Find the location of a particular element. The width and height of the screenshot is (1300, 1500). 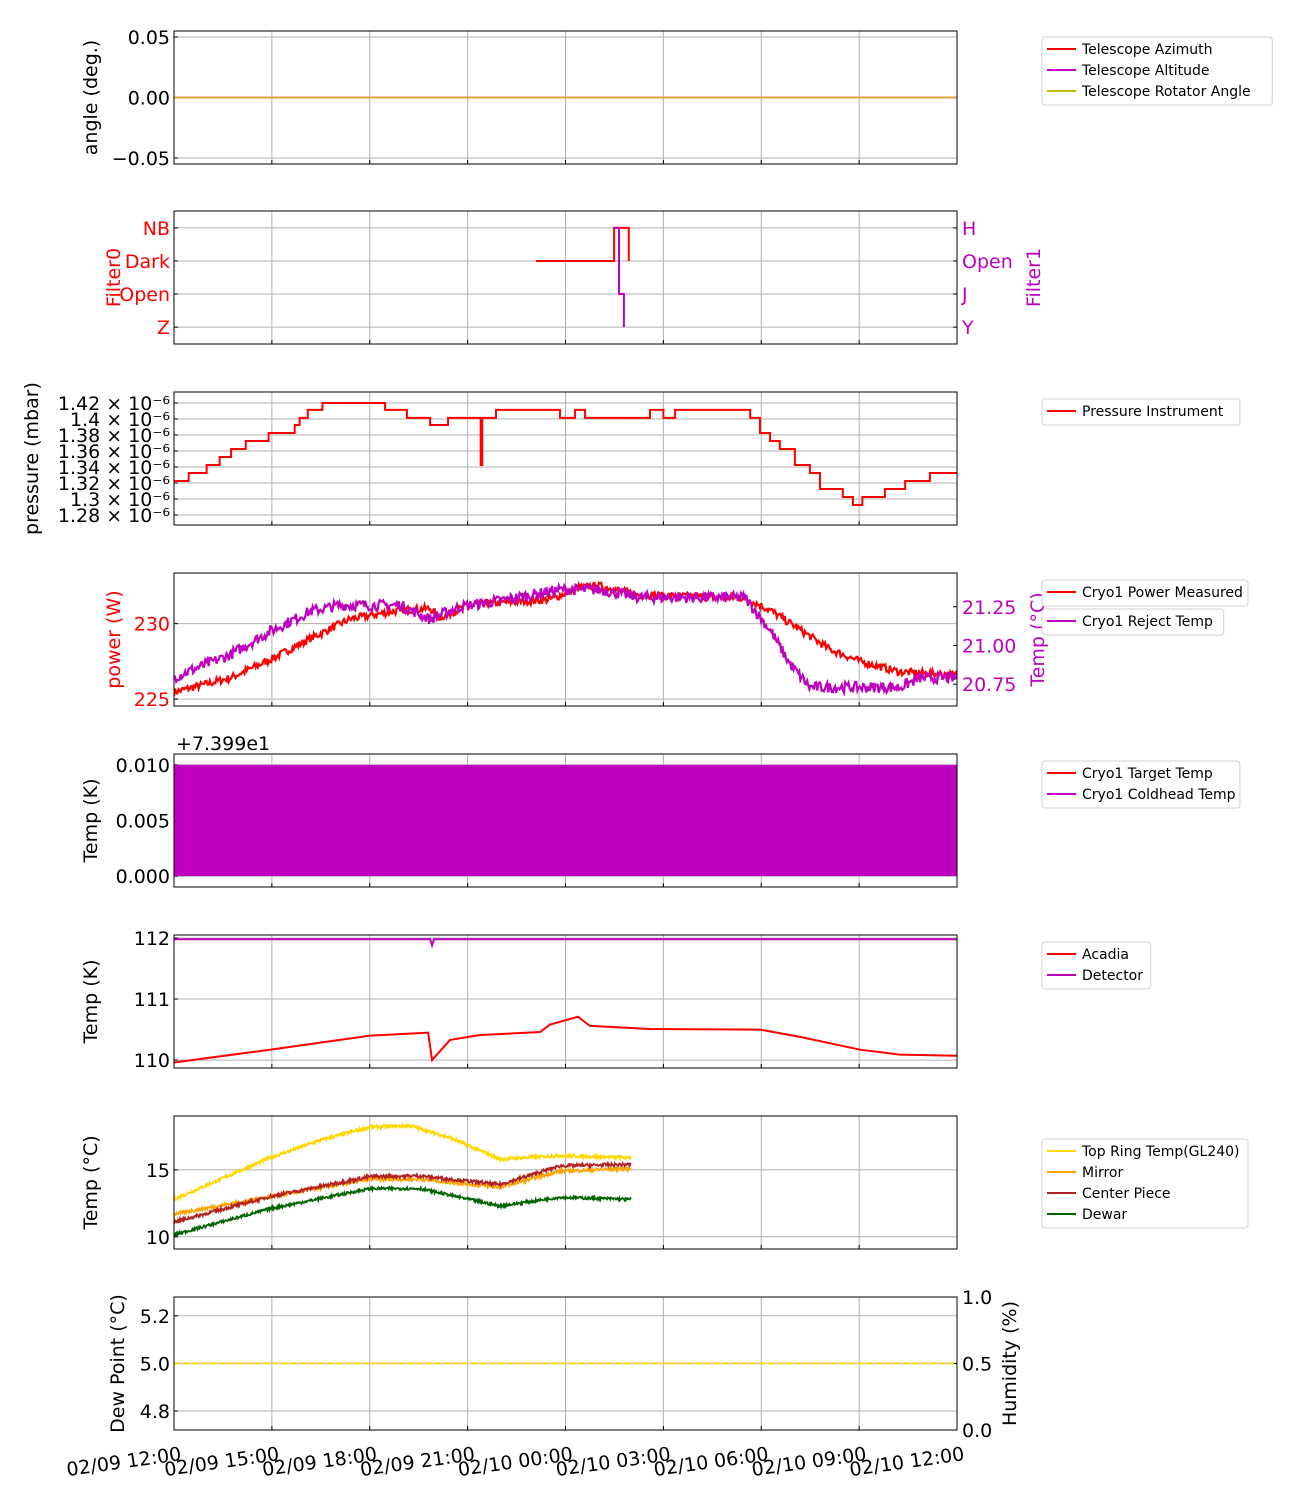

legend: Cryo1 Target Temp Cryo1 Coldhead Temp is located at coordinates (1141, 784).